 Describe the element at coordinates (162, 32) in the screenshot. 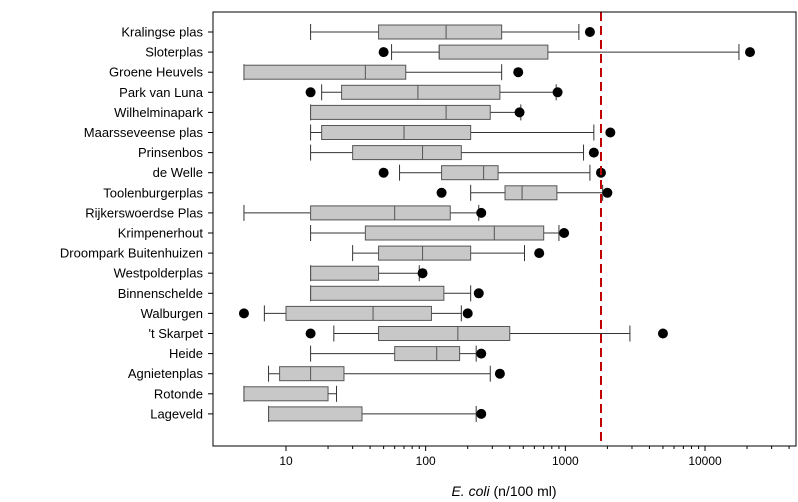

I see `category-label: Kralingse plas` at that location.